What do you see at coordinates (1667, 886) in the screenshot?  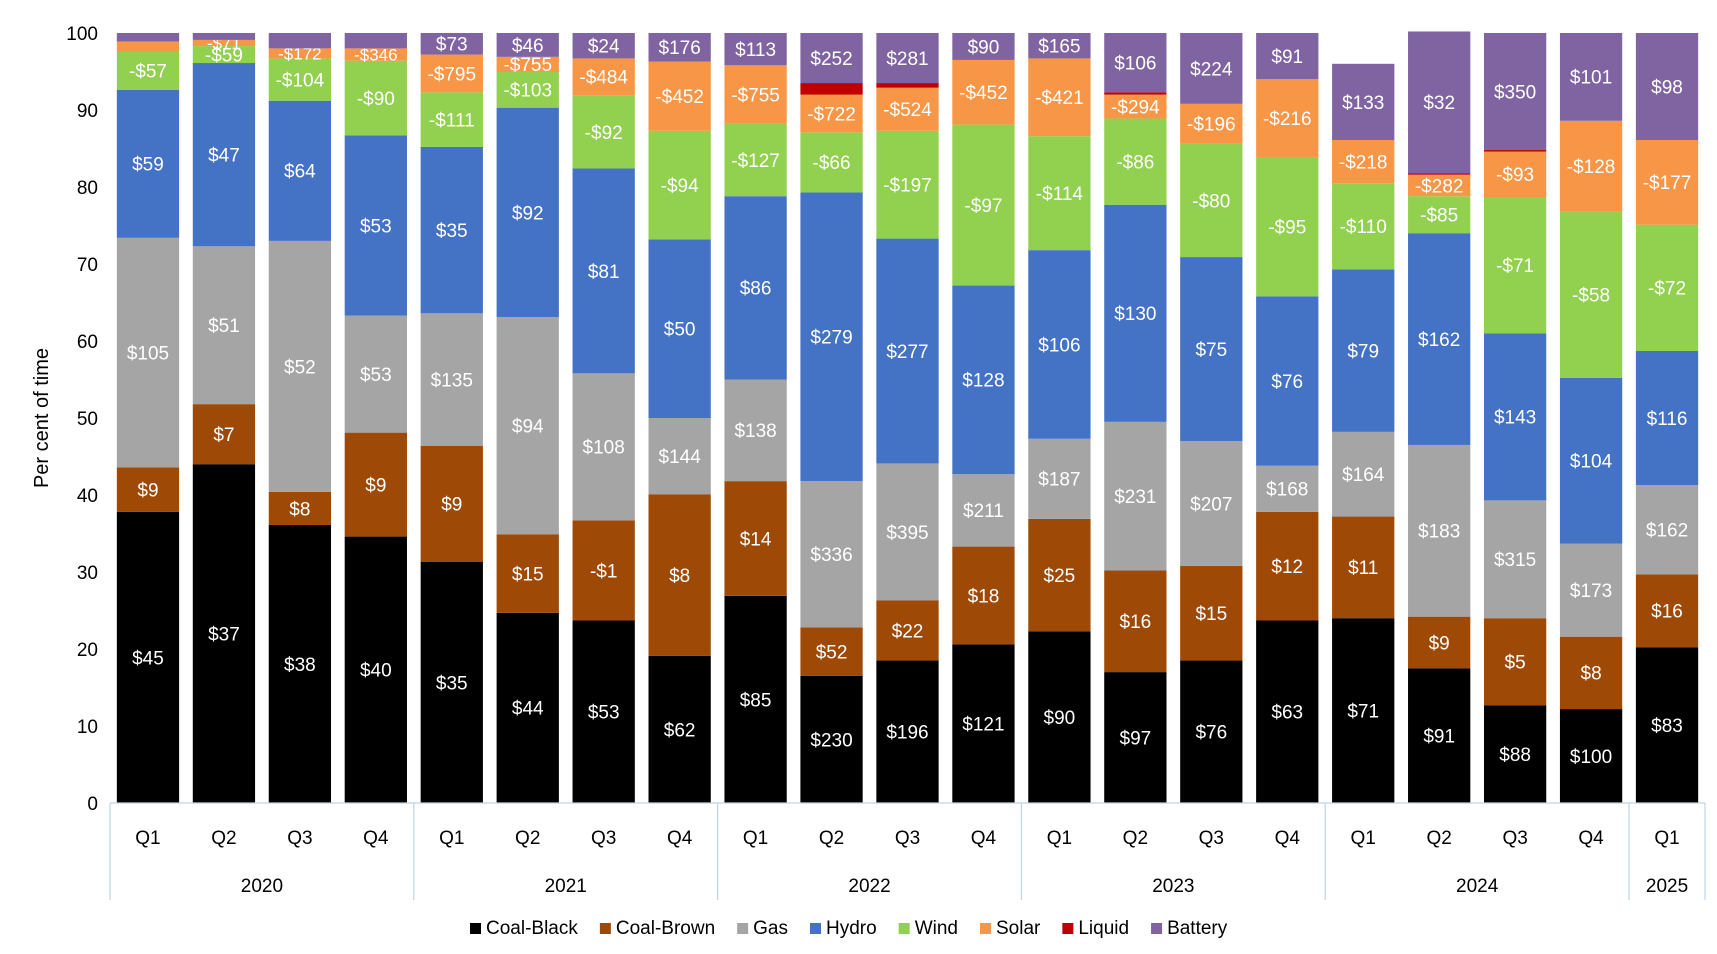 I see `x-tick-label-year: 2025` at bounding box center [1667, 886].